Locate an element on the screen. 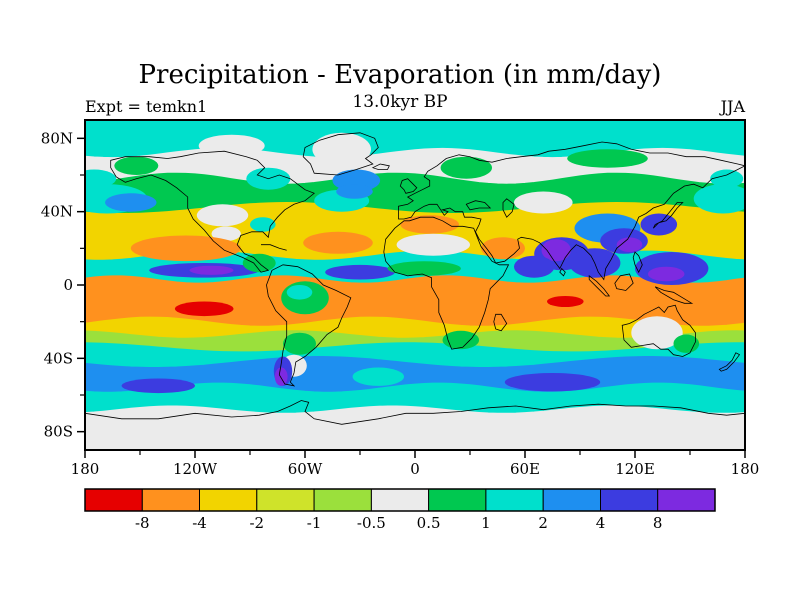  experiment-label: Expt = temkn1 is located at coordinates (146, 106).